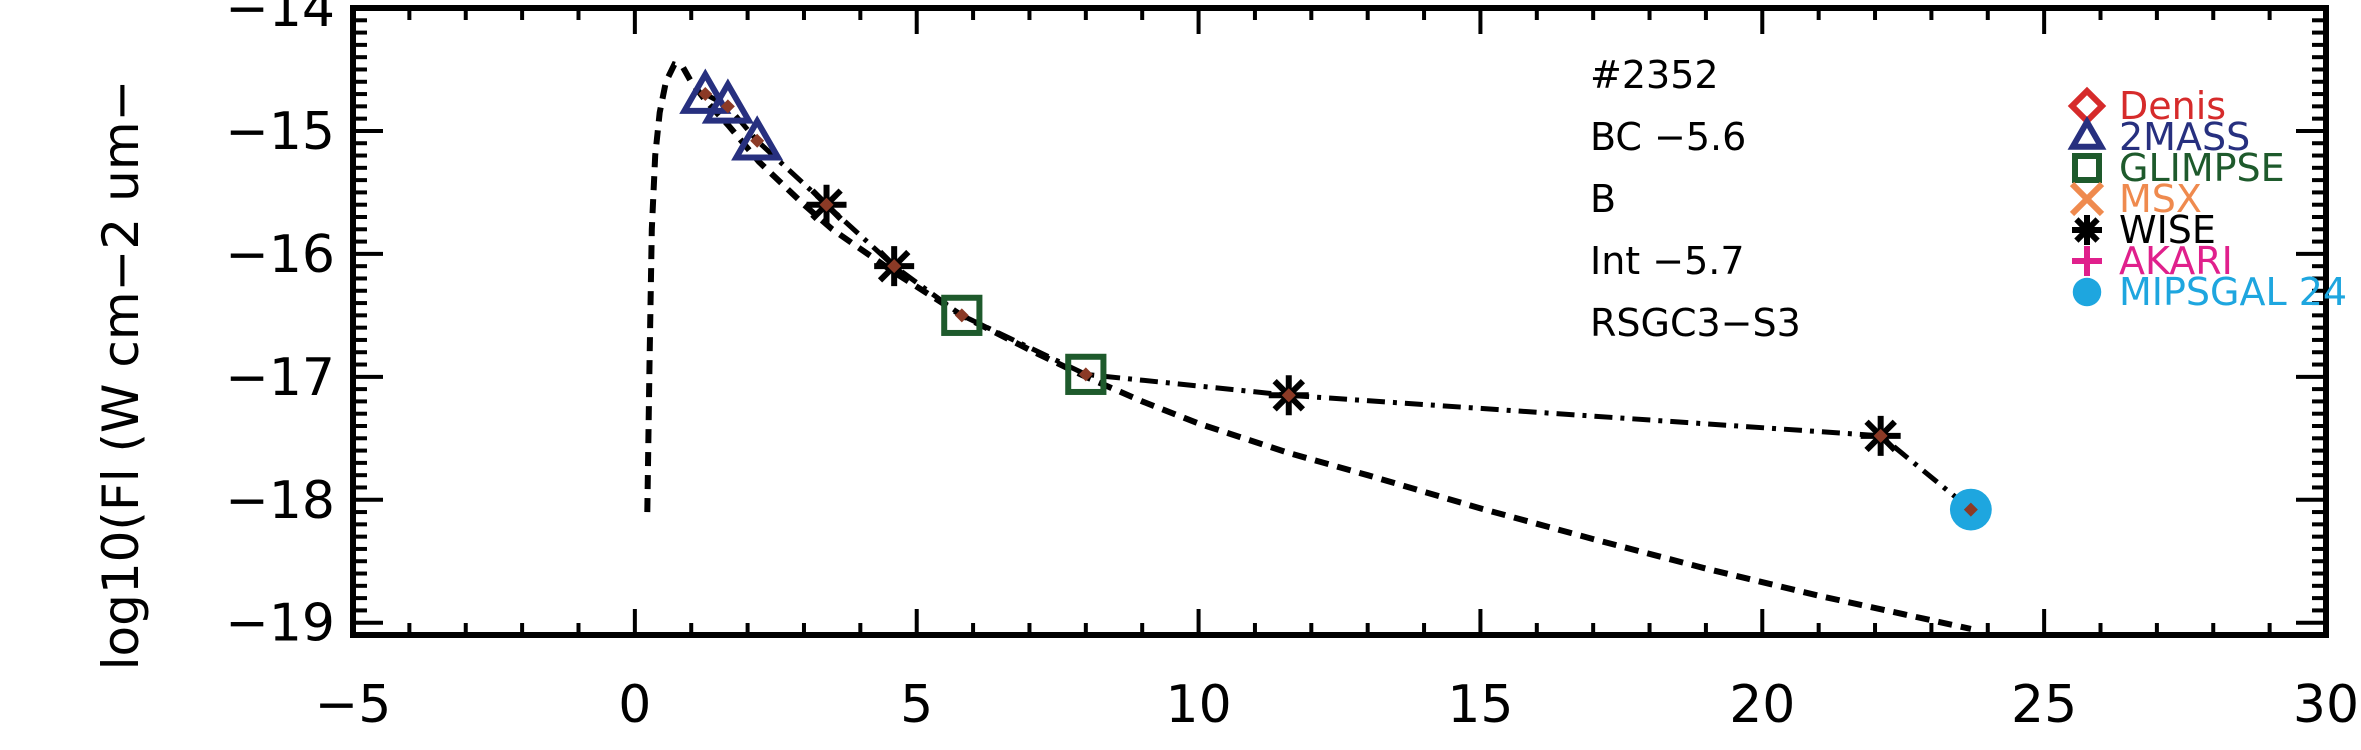 The height and width of the screenshot is (750, 2361). I want to click on legend-mipsgal-24-label: MIPSGAL 24, so click(2233, 292).